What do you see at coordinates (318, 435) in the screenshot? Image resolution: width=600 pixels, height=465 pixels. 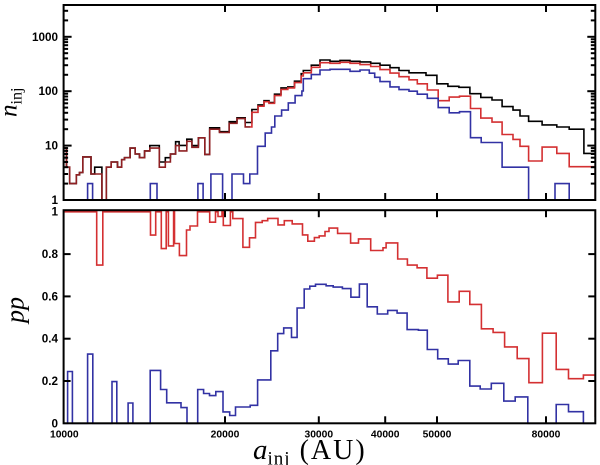 I see `svg-text: 30000` at bounding box center [318, 435].